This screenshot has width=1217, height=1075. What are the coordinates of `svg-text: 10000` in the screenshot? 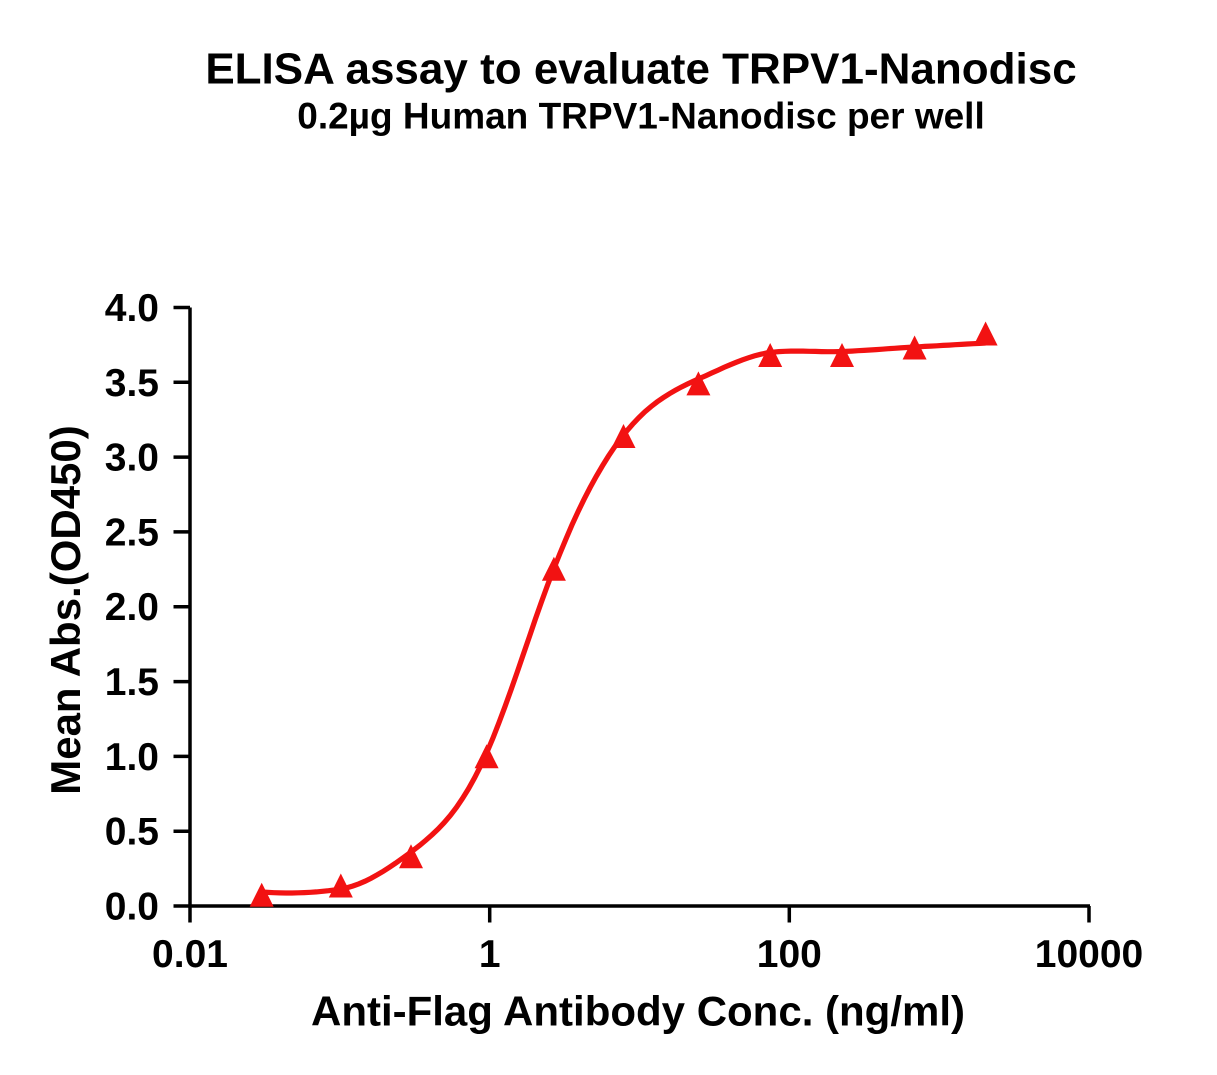 It's located at (1089, 954).